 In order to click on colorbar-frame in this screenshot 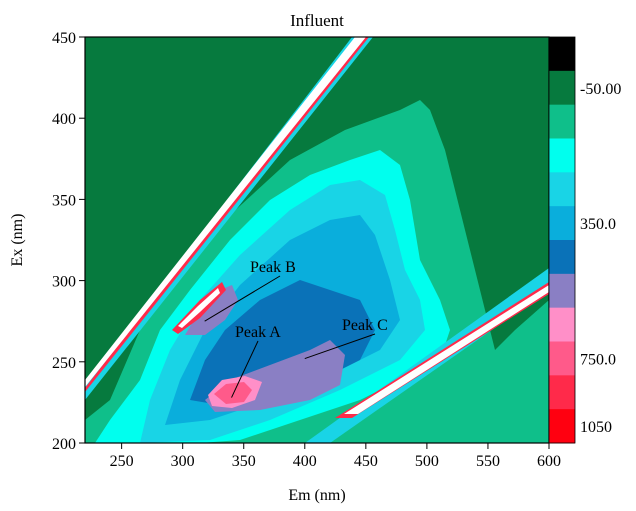, I will do `click(562, 240)`.